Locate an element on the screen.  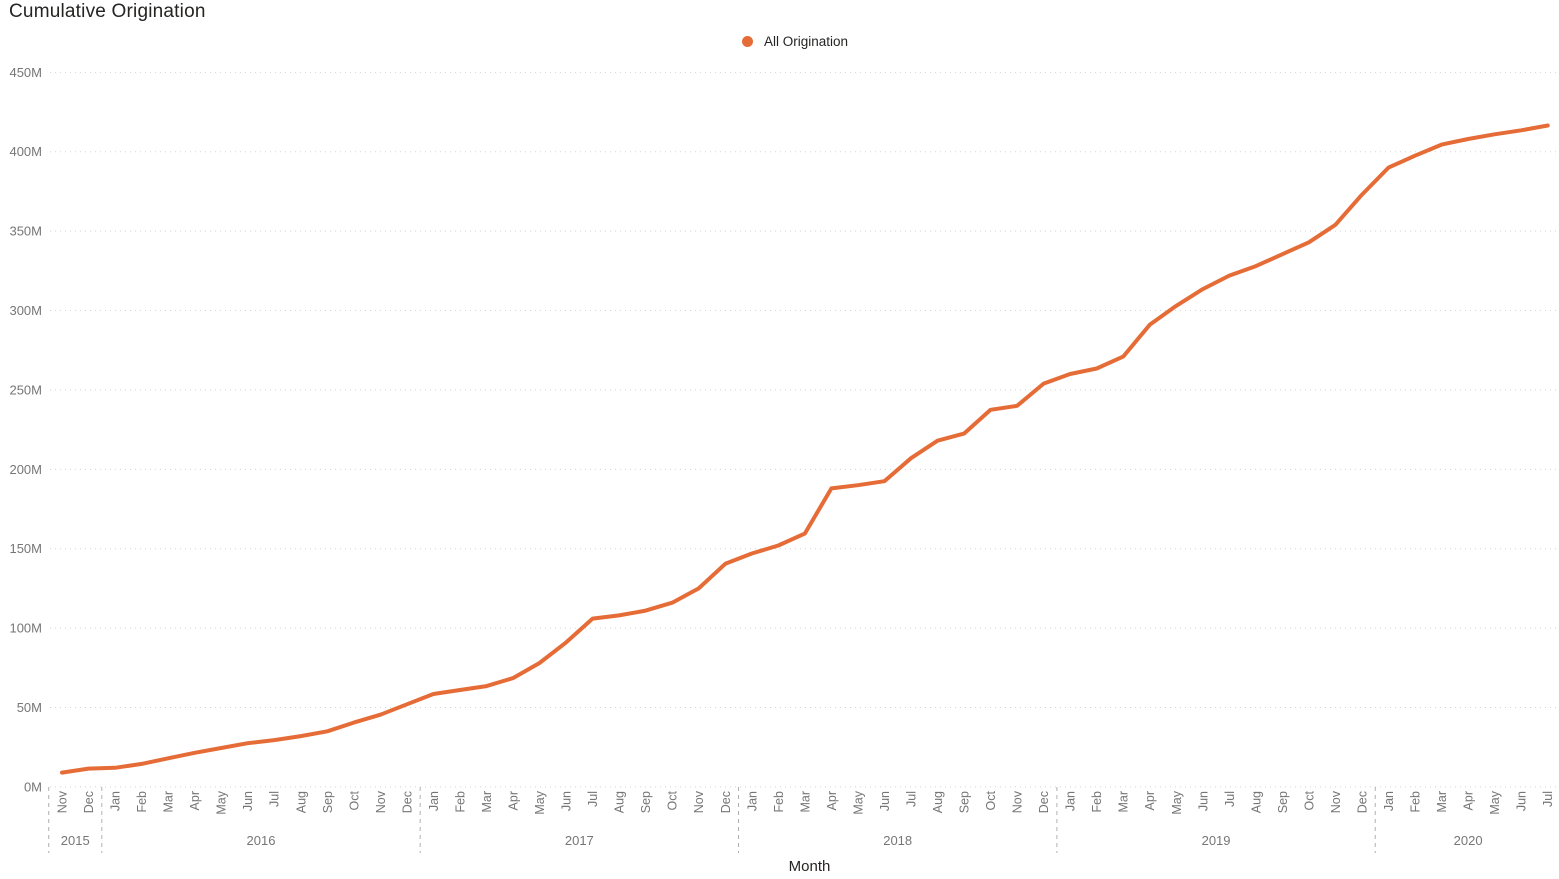
y-tick-label: 450M is located at coordinates (25, 72).